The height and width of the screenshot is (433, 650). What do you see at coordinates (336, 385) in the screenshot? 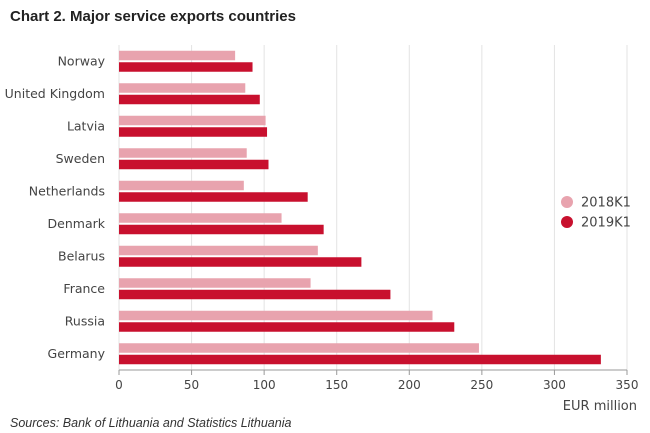
I see `x-tick-label: 150` at bounding box center [336, 385].